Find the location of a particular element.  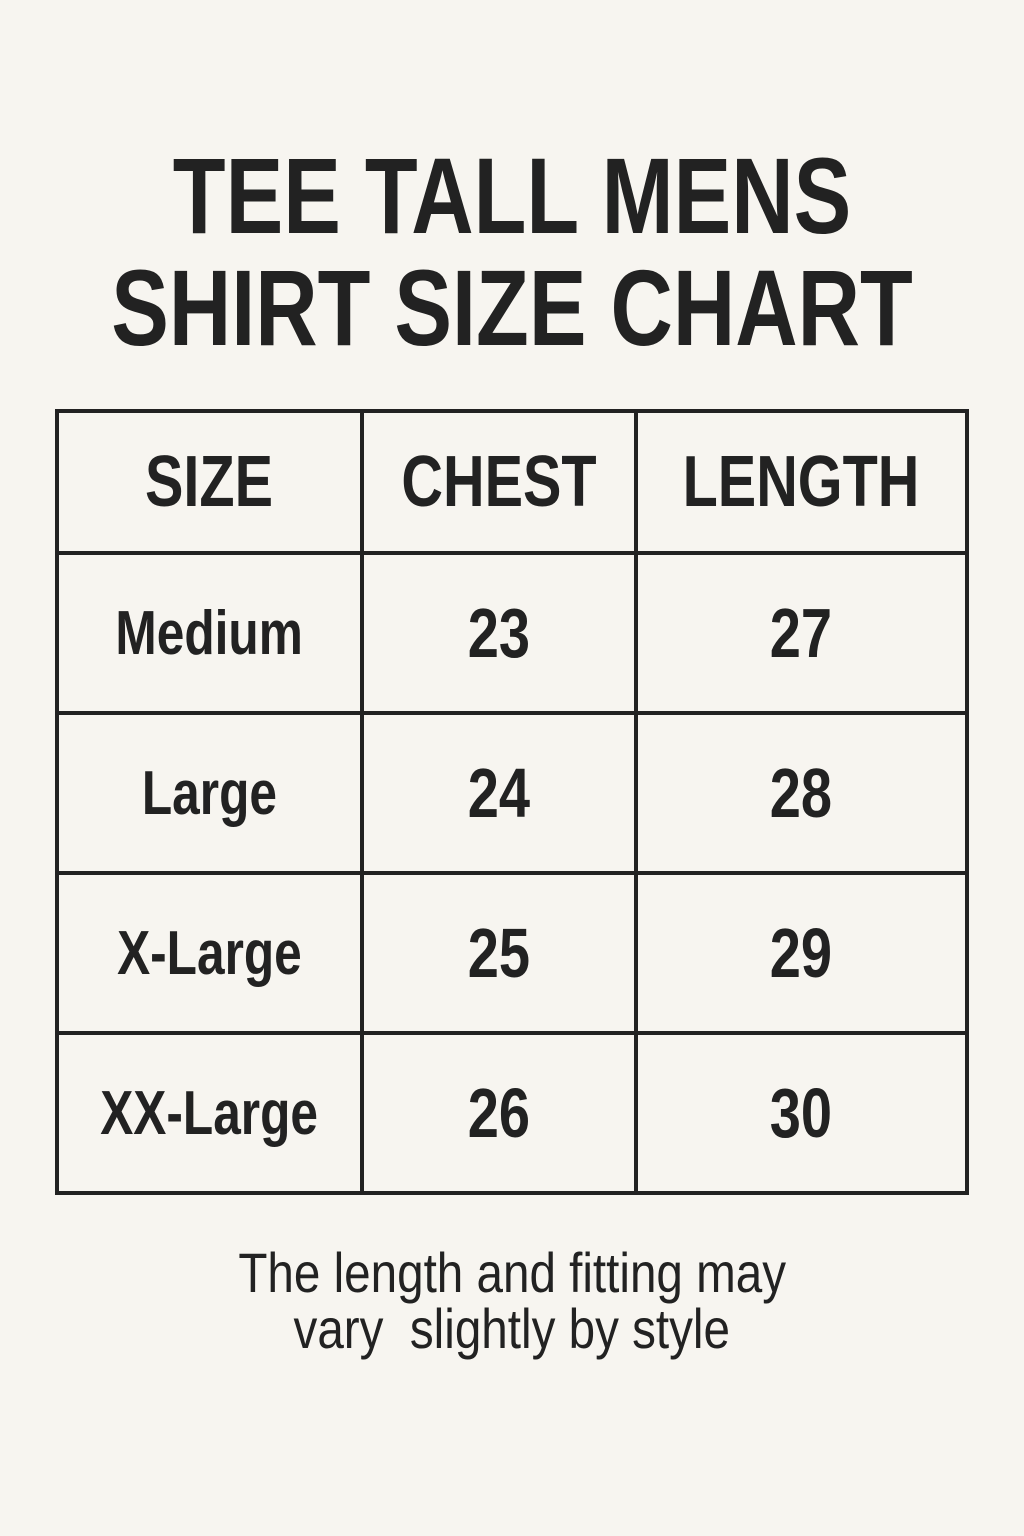

table-row: Medium 23 27 is located at coordinates (512, 633).